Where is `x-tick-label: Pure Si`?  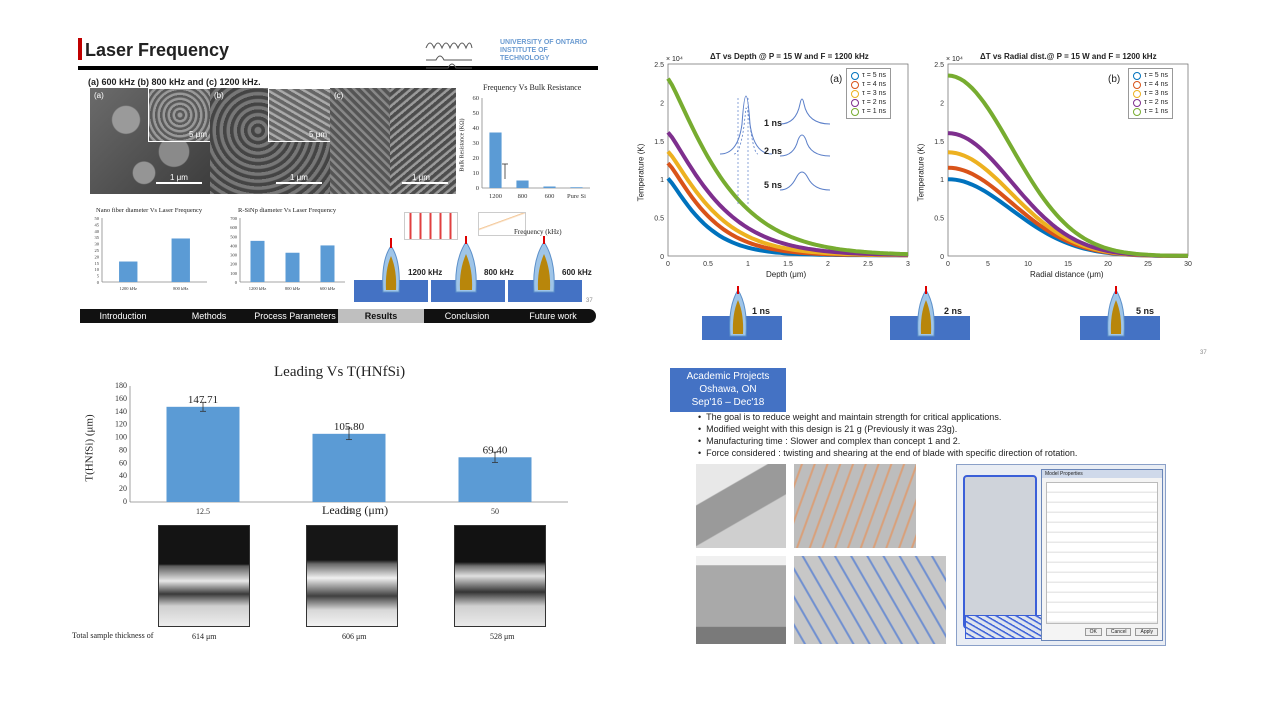 x-tick-label: Pure Si is located at coordinates (576, 196).